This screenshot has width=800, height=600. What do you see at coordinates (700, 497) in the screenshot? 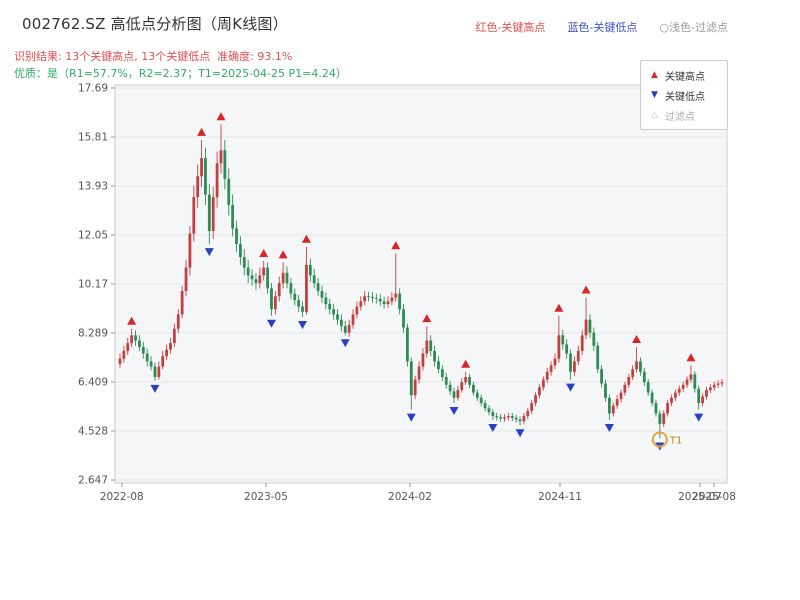
I see `x-tick-label: 2025-07` at bounding box center [700, 497].